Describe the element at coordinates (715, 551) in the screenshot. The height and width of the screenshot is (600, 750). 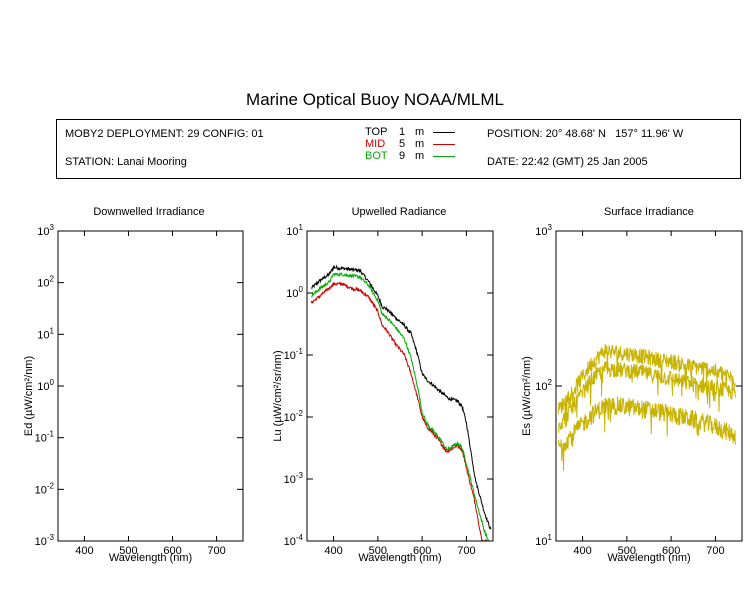
I see `x-tick-label-2-3: 700` at that location.